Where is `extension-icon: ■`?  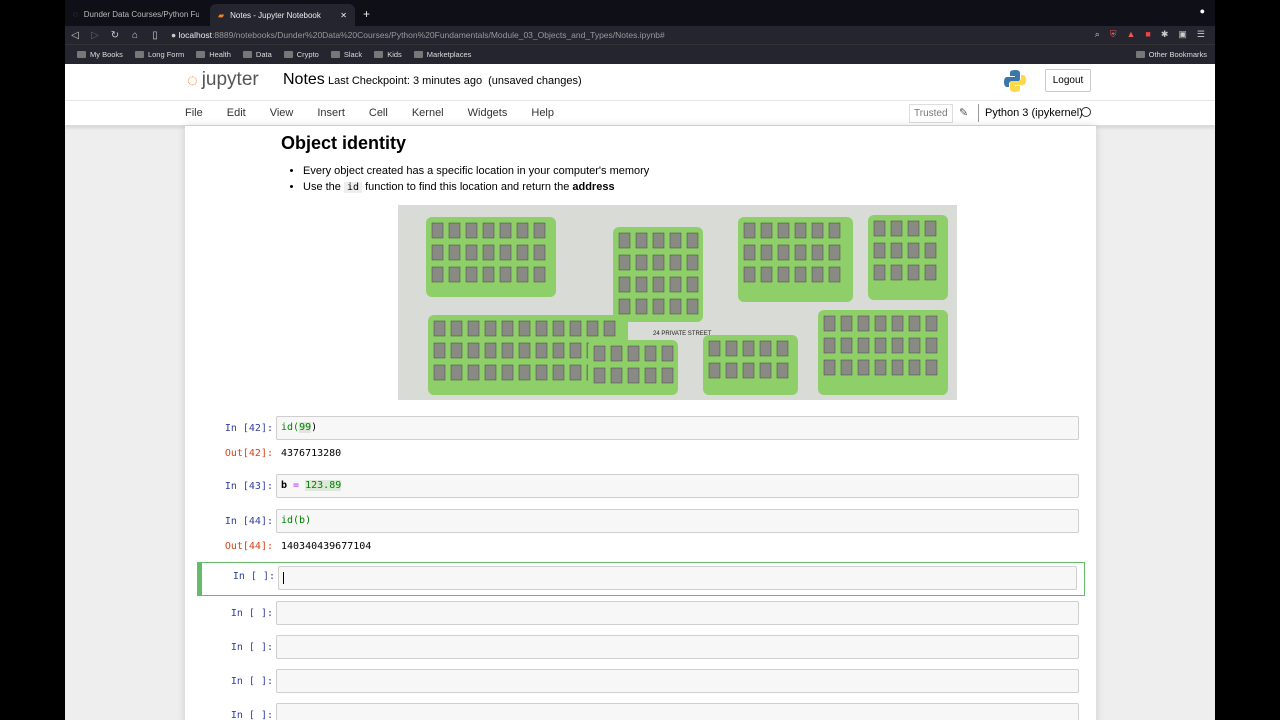 extension-icon: ■ is located at coordinates (1148, 34).